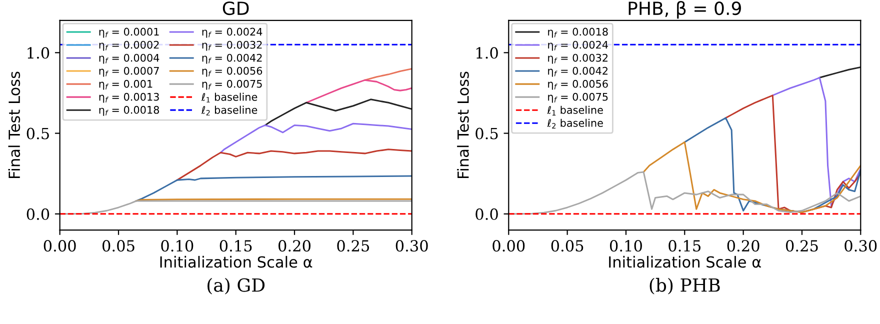 The height and width of the screenshot is (324, 880). I want to click on text: (b) PHB, so click(685, 286).